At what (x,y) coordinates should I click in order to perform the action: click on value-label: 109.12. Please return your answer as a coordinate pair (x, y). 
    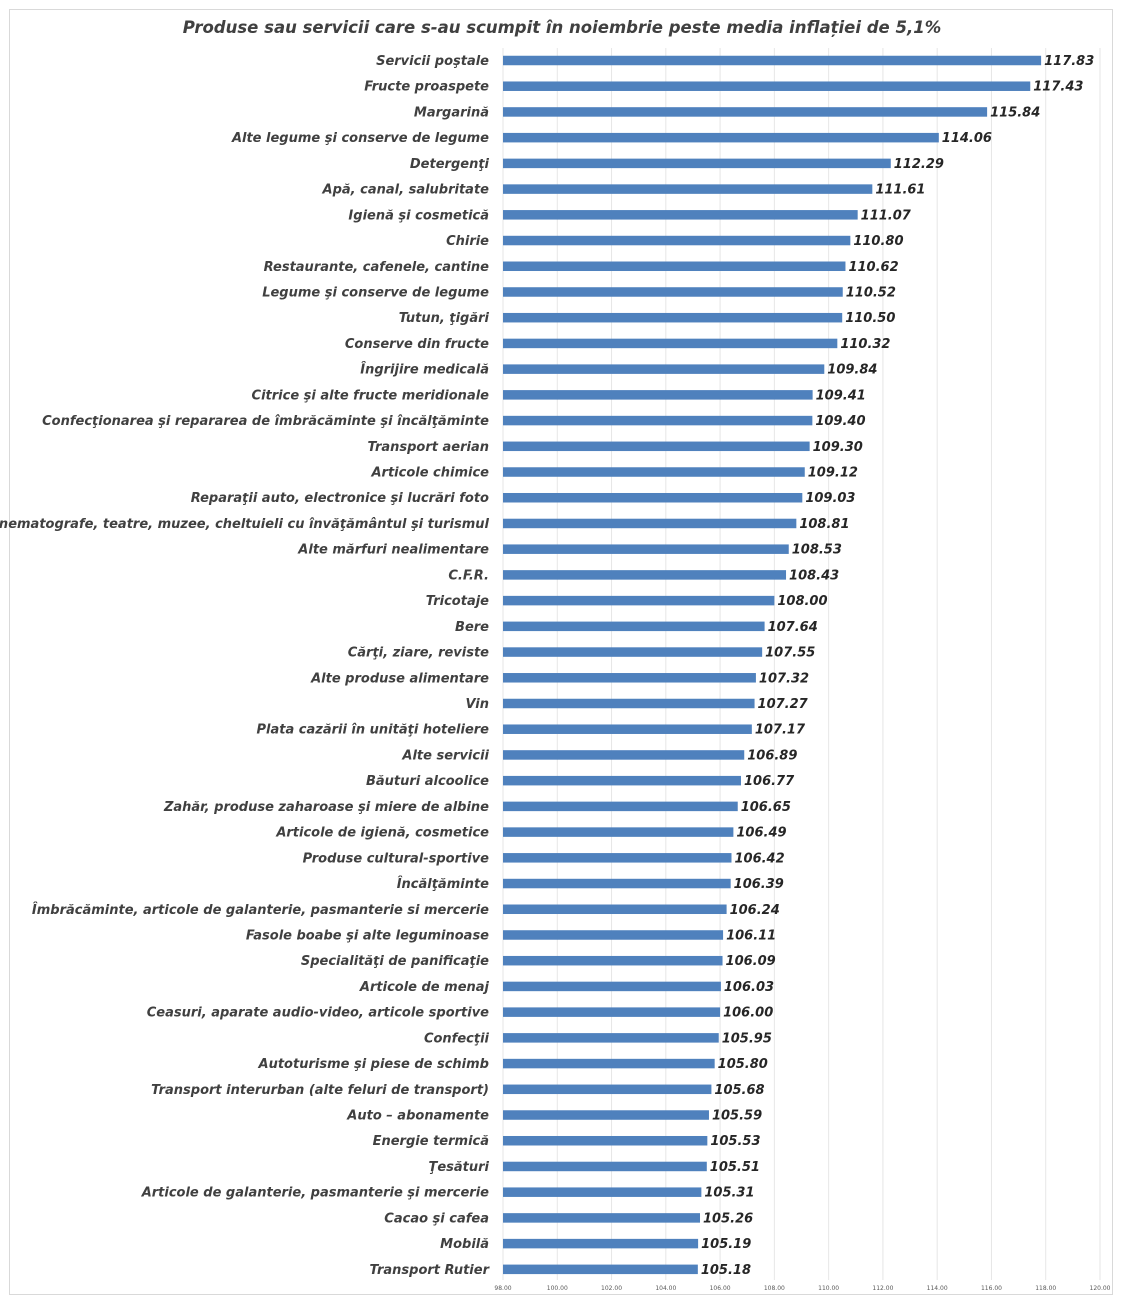
    Looking at the image, I should click on (833, 473).